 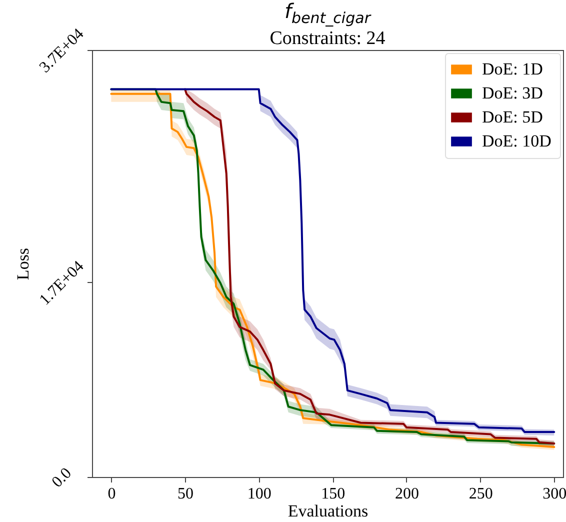 What do you see at coordinates (259, 494) in the screenshot?
I see `x-tick-label: 100` at bounding box center [259, 494].